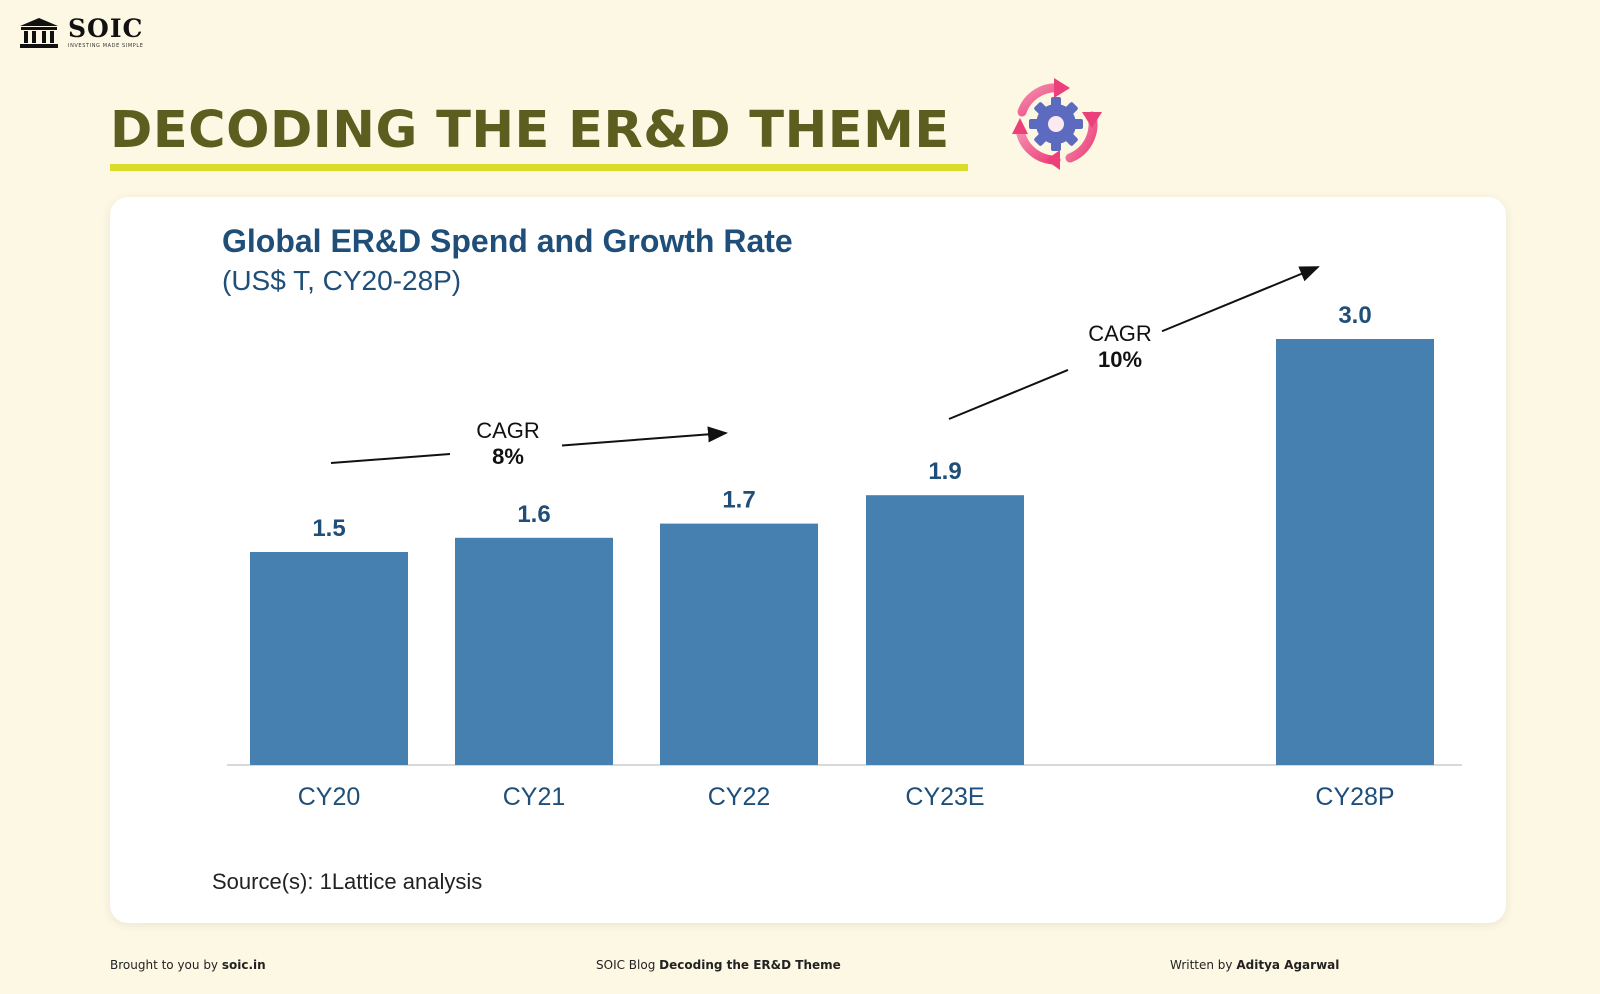 This screenshot has width=1600, height=994. What do you see at coordinates (342, 280) in the screenshot?
I see `chart-subtitle: (US$ T, CY20-28P)` at bounding box center [342, 280].